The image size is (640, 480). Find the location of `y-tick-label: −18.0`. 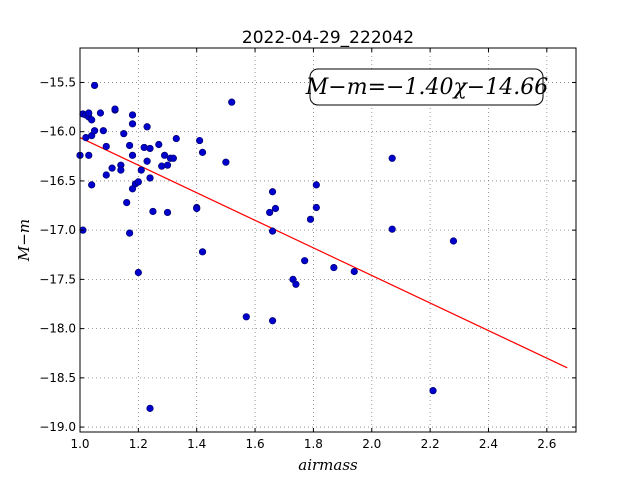

y-tick-label: −18.0 is located at coordinates (57, 329).